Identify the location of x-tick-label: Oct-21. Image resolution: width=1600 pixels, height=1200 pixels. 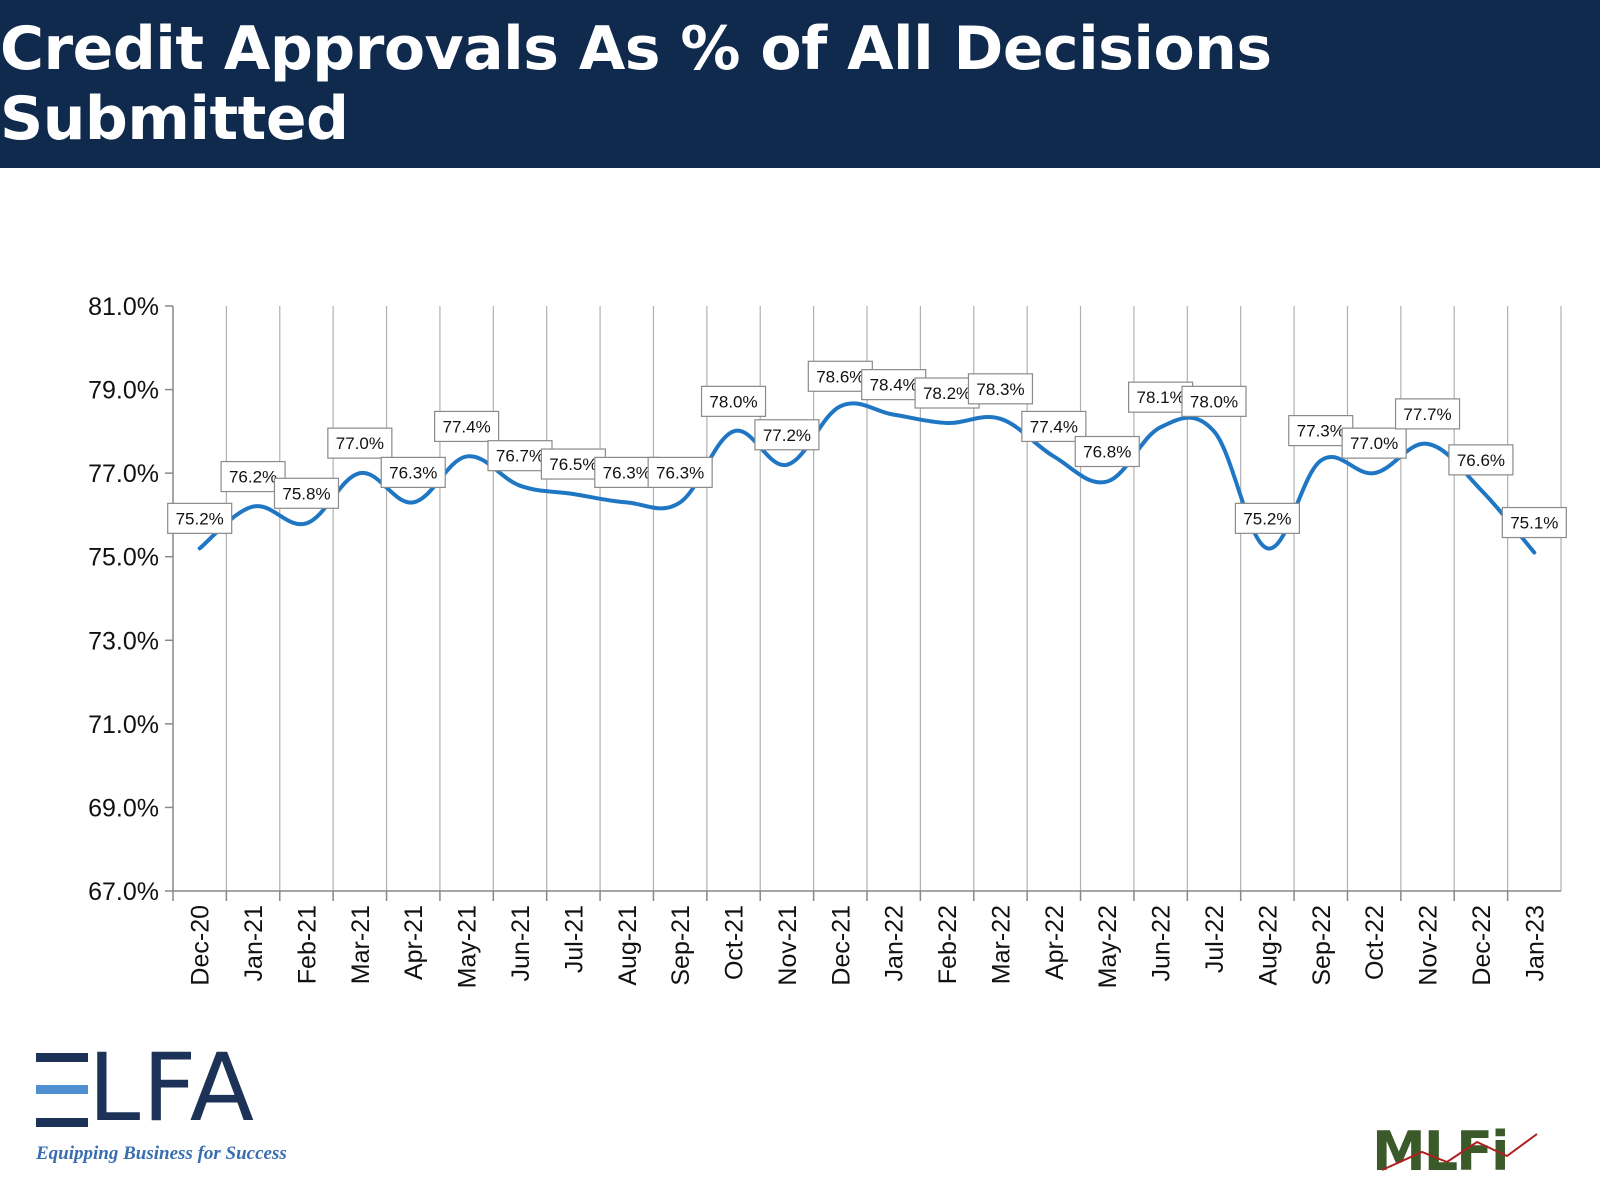
(735, 942).